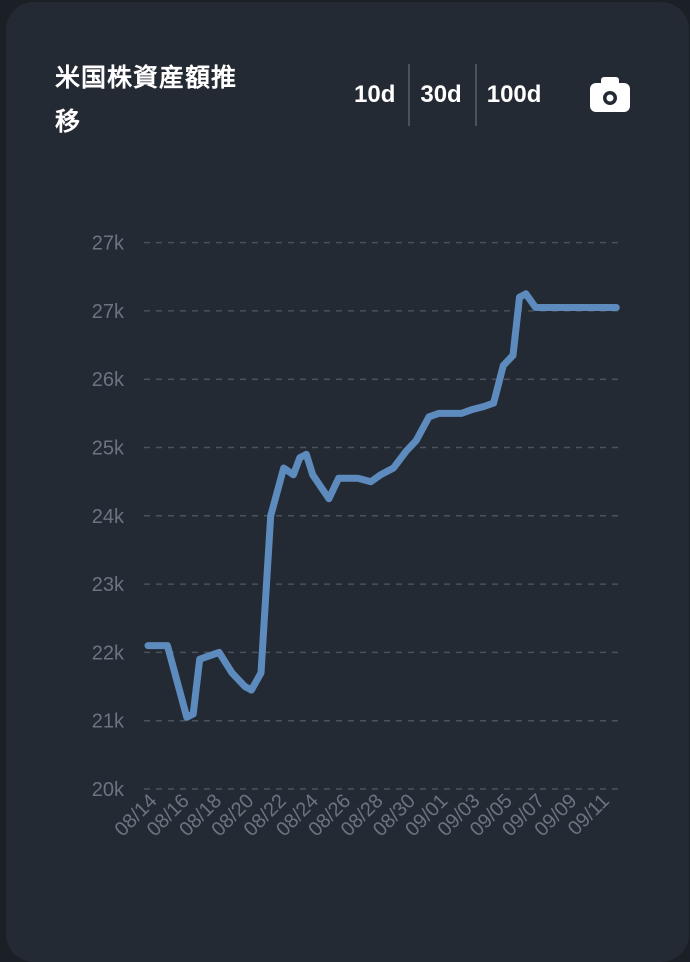 The height and width of the screenshot is (962, 690). I want to click on camera-icon, so click(610, 95).